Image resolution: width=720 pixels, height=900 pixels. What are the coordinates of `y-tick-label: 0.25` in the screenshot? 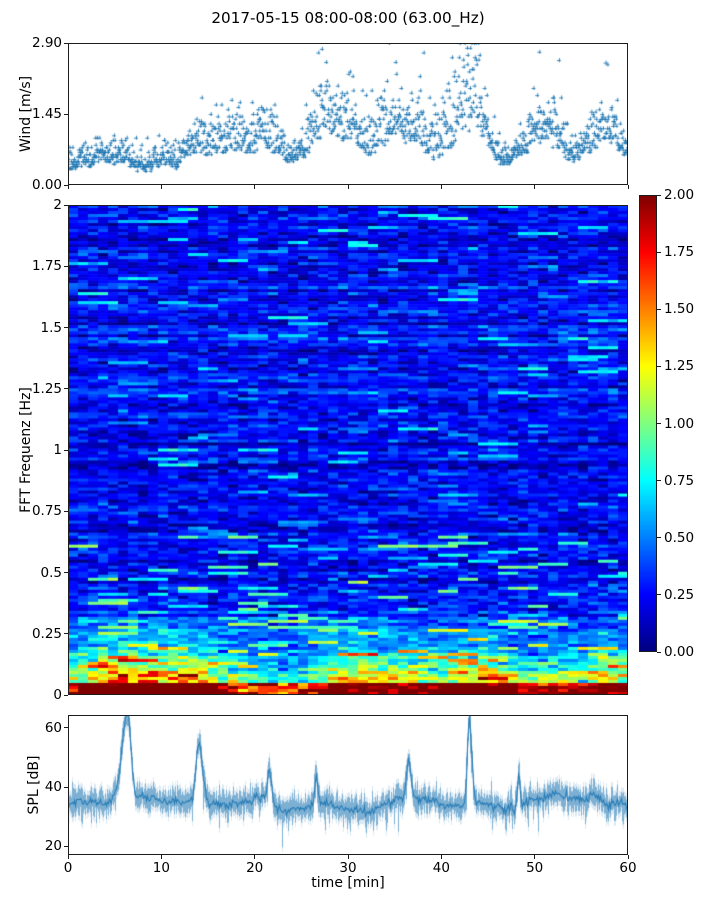 It's located at (46, 633).